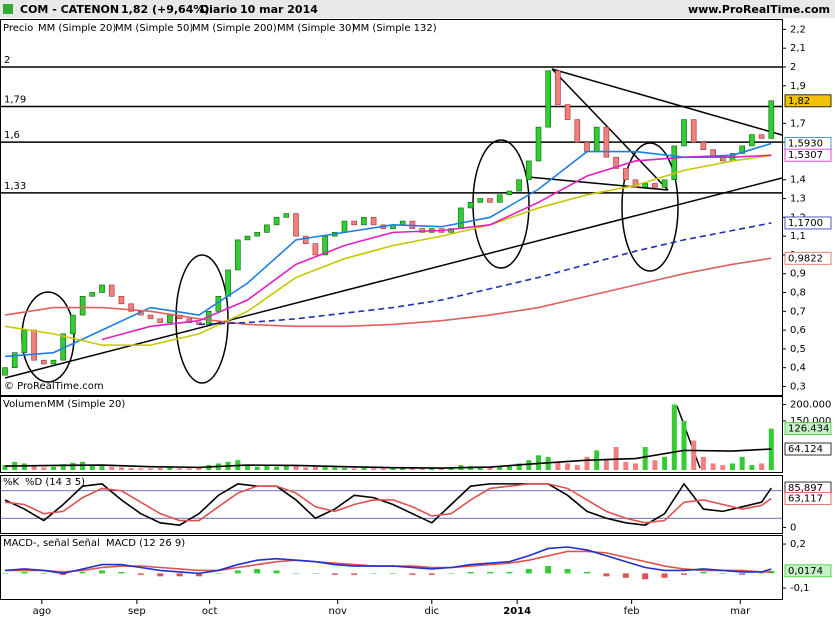  What do you see at coordinates (145, 543) in the screenshot?
I see `legend-entry: MACD (12 26 9)` at bounding box center [145, 543].